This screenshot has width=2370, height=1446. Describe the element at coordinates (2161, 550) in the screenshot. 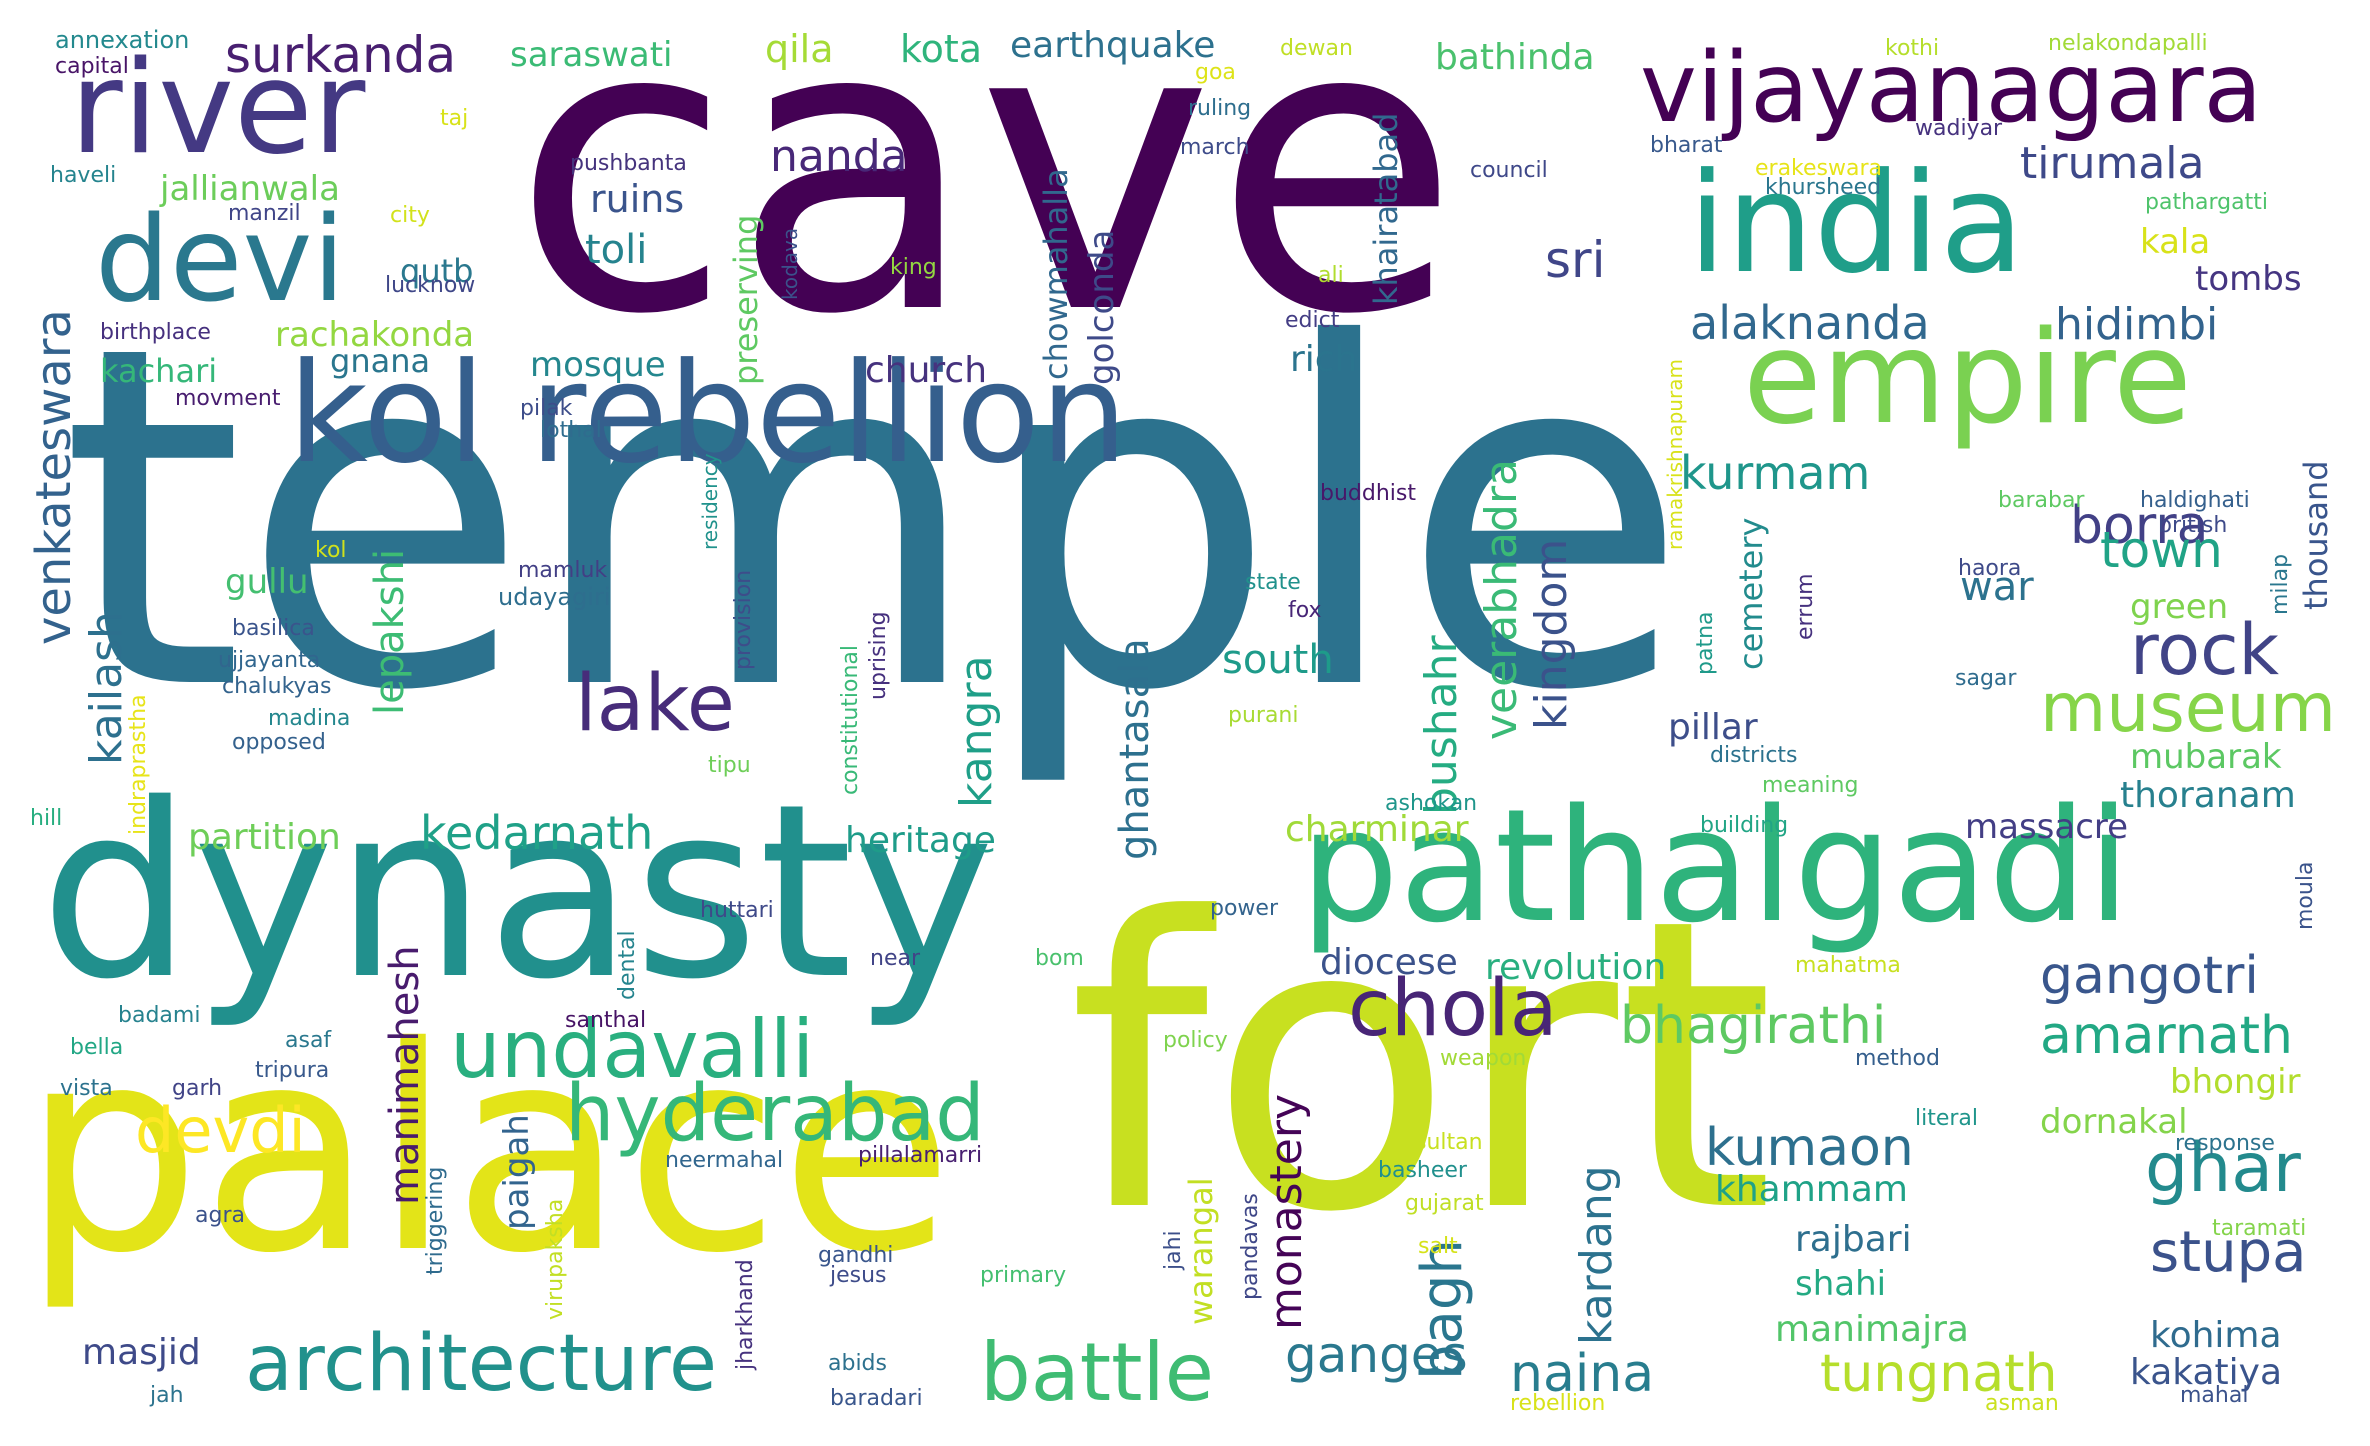

I see `word: town` at that location.